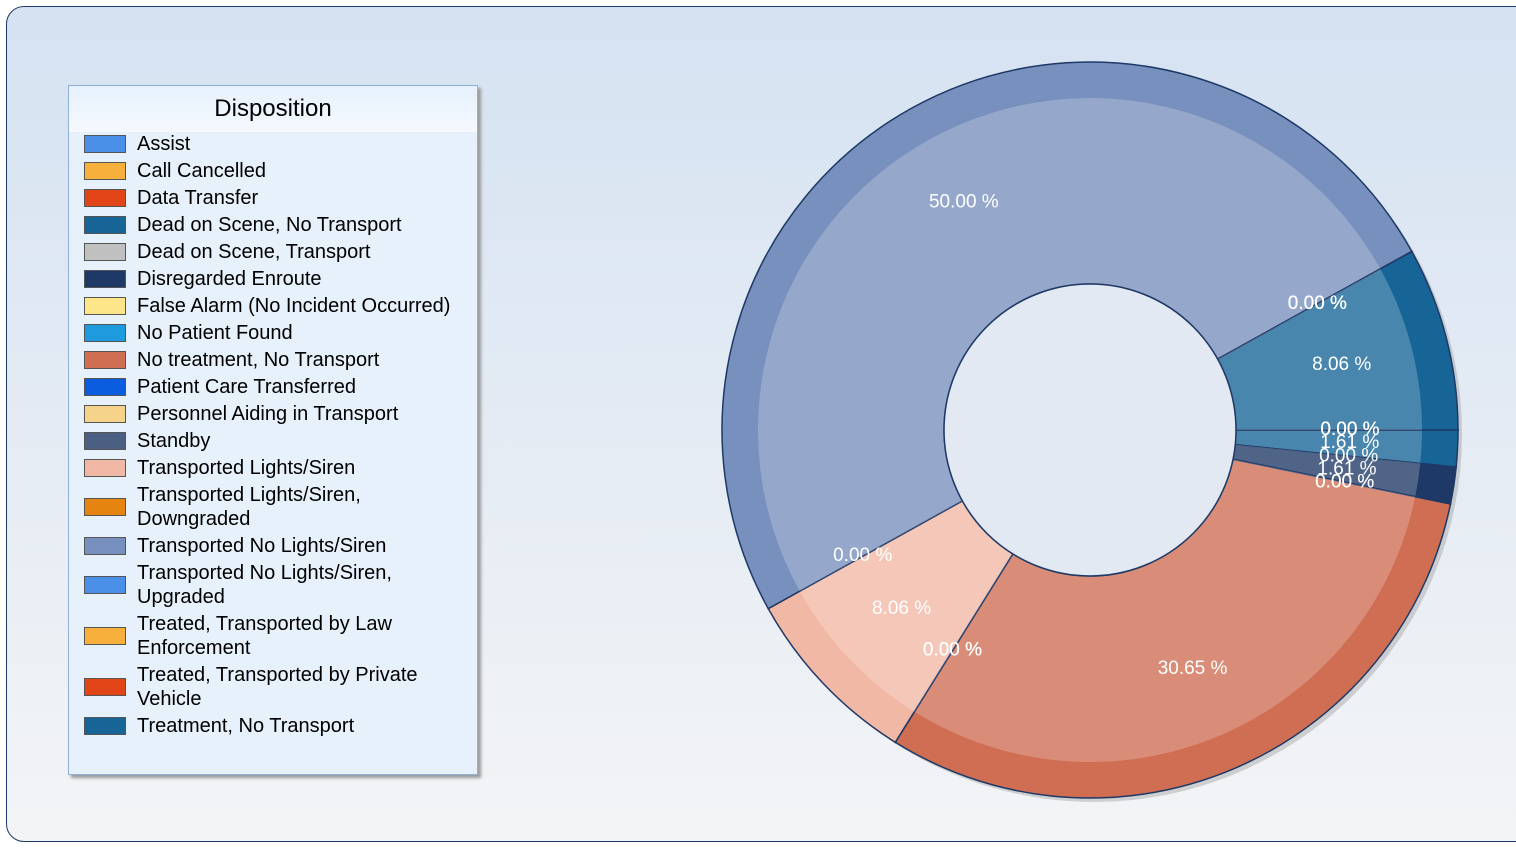  I want to click on legend-item: Treated, Transported by Private Vehicle, so click(280, 687).